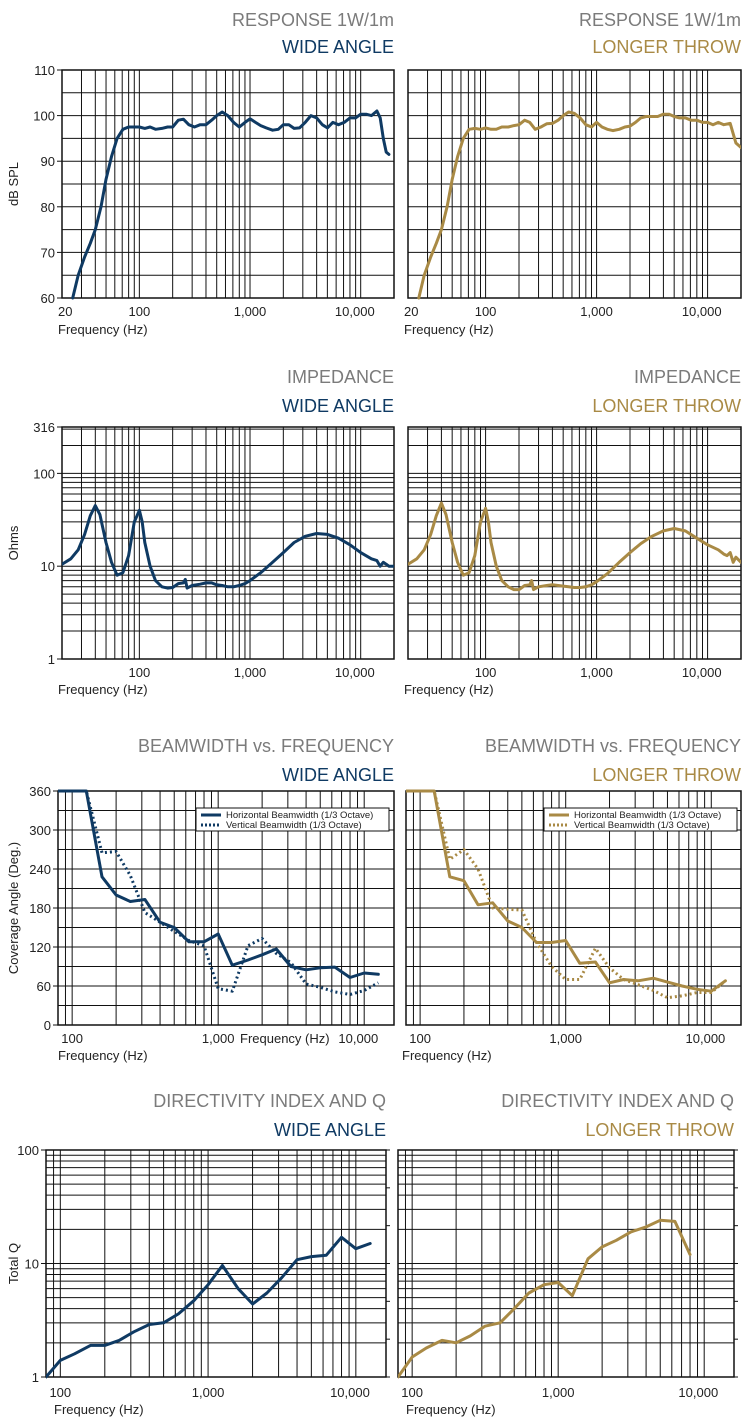  Describe the element at coordinates (40, 908) in the screenshot. I see `y-tick-label: 180` at that location.